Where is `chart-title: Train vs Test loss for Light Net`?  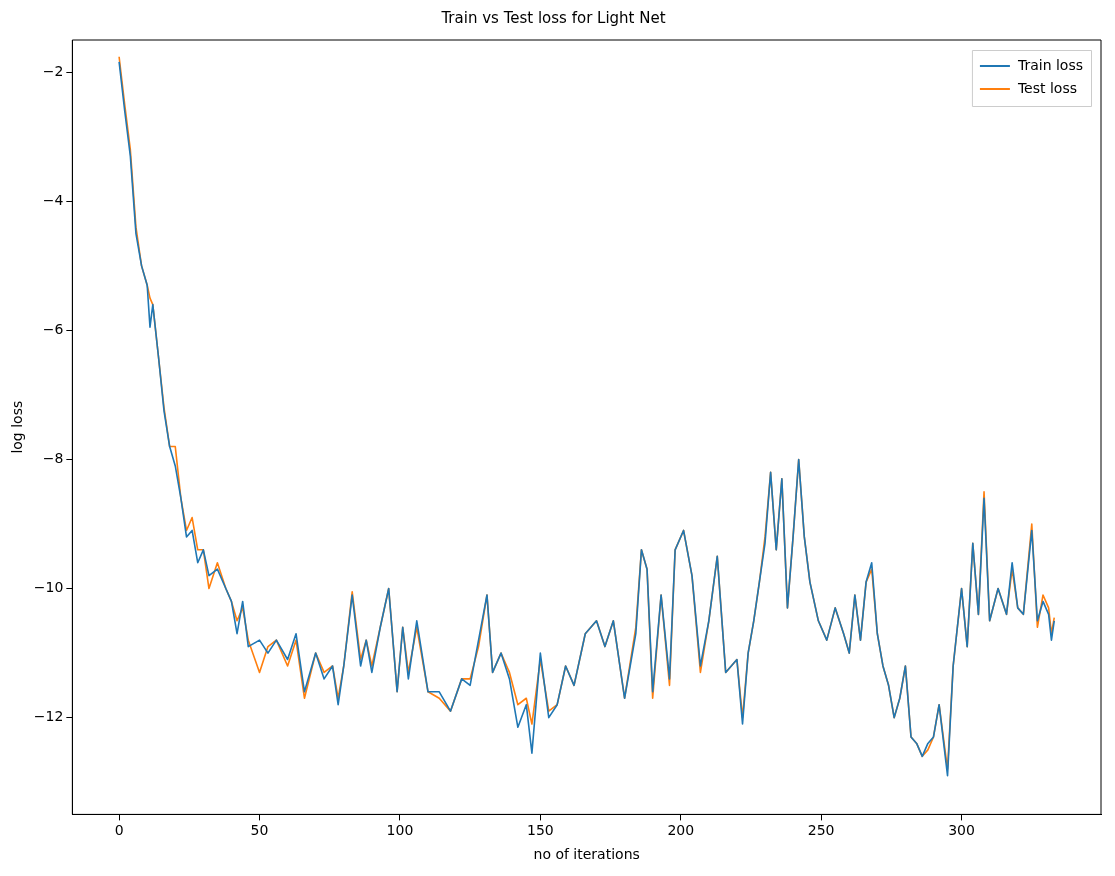
chart-title: Train vs Test loss for Light Net is located at coordinates (553, 17).